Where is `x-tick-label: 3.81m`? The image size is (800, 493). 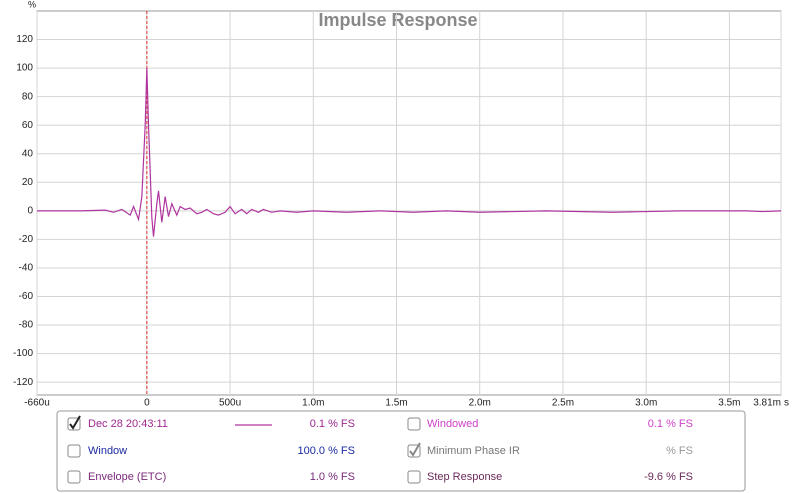 x-tick-label: 3.81m is located at coordinates (767, 403).